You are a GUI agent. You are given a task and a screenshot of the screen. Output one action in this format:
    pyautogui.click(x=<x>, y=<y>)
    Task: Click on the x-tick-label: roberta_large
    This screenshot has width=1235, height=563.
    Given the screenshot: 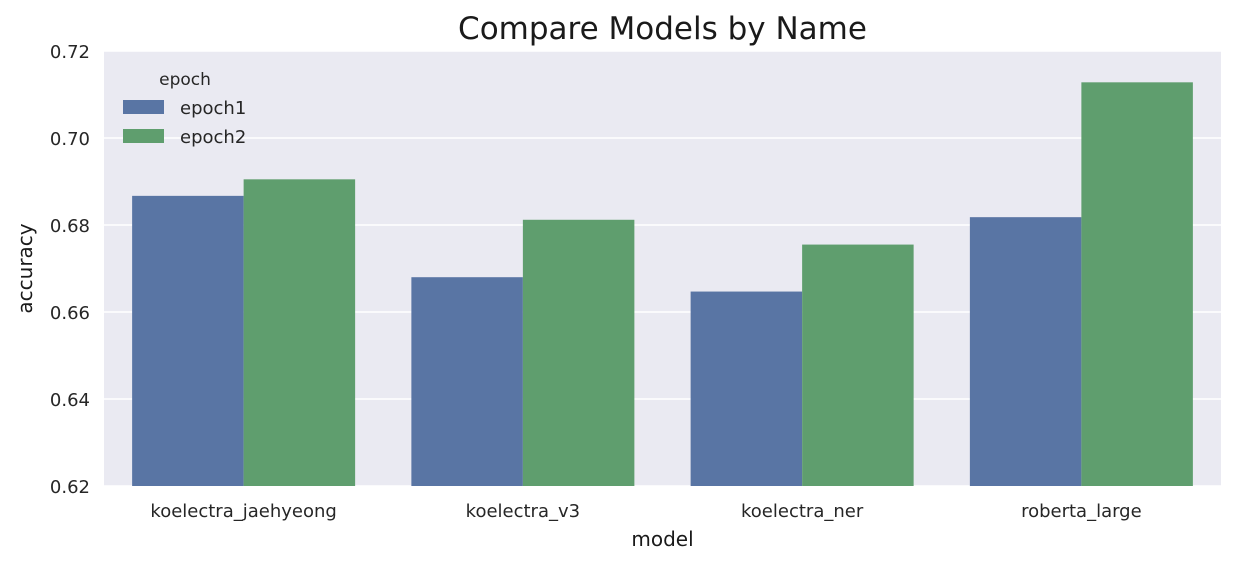 What is the action you would take?
    pyautogui.click(x=1081, y=511)
    